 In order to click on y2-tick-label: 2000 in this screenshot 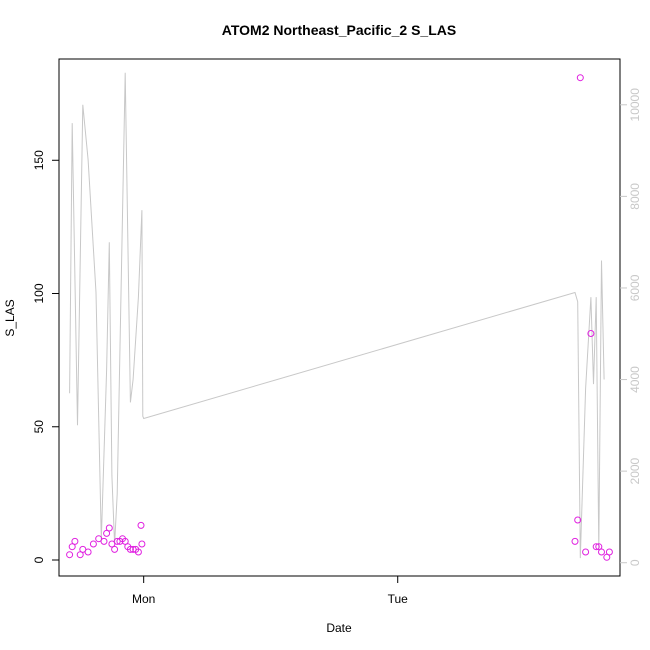, I will do `click(635, 470)`.